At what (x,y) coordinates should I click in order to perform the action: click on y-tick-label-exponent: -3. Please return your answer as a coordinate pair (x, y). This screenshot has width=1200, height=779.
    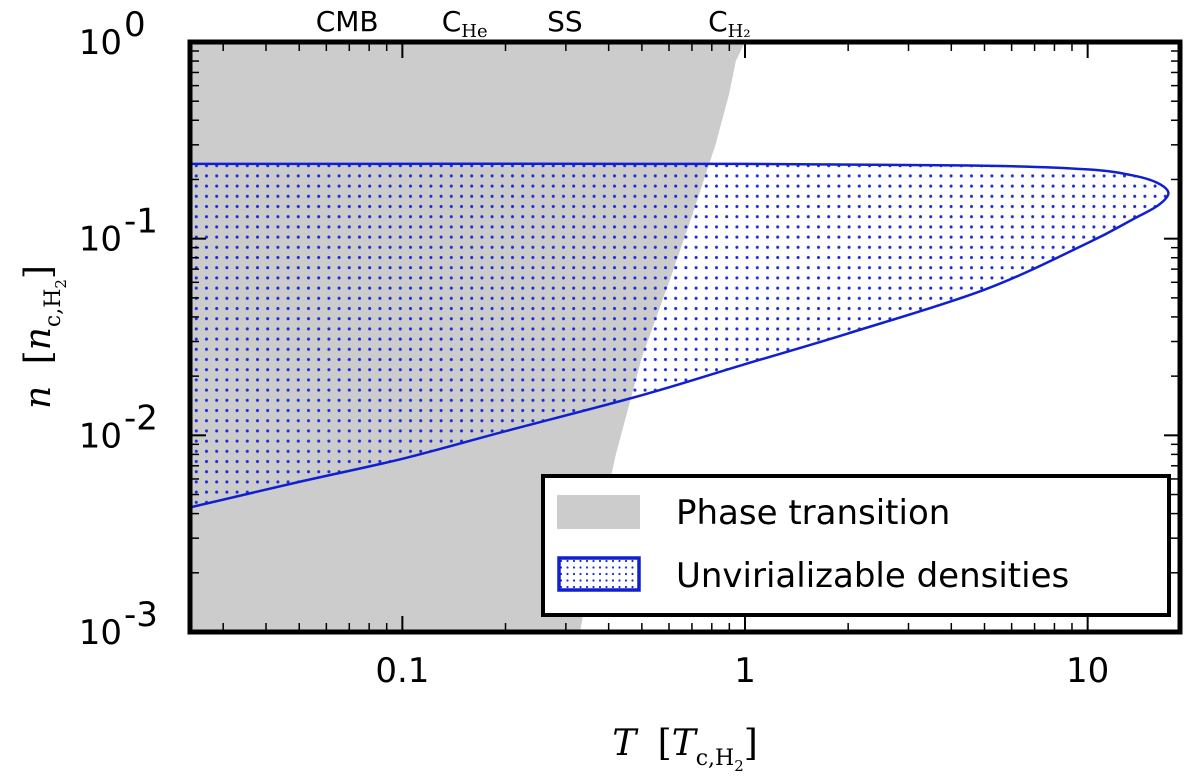
    Looking at the image, I should click on (141, 615).